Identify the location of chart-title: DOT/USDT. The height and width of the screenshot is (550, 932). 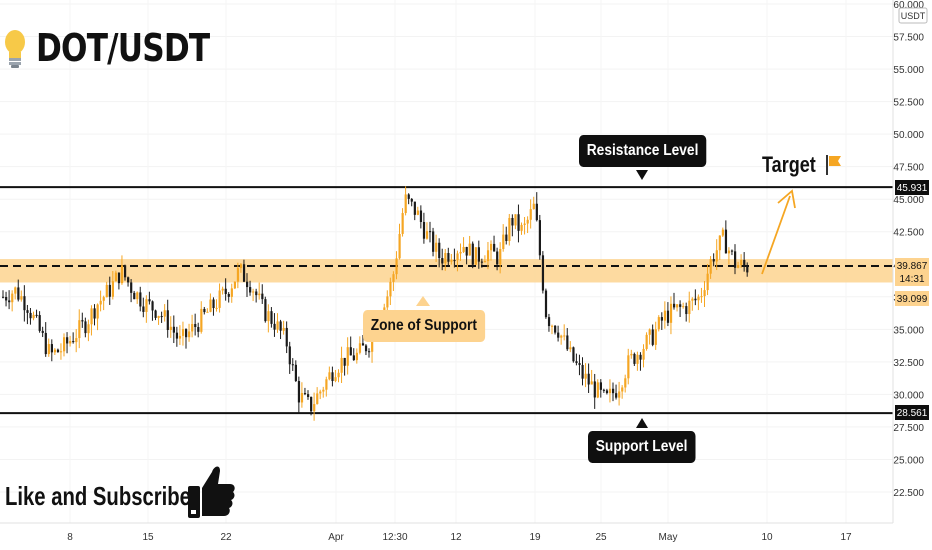
(123, 48).